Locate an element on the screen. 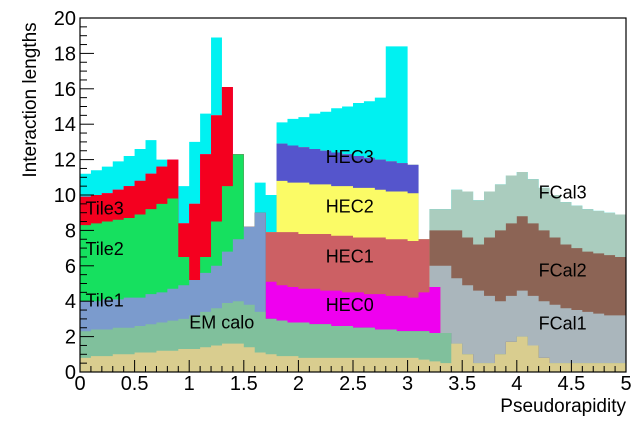  region-label-em-calo: EM calo is located at coordinates (221, 323).